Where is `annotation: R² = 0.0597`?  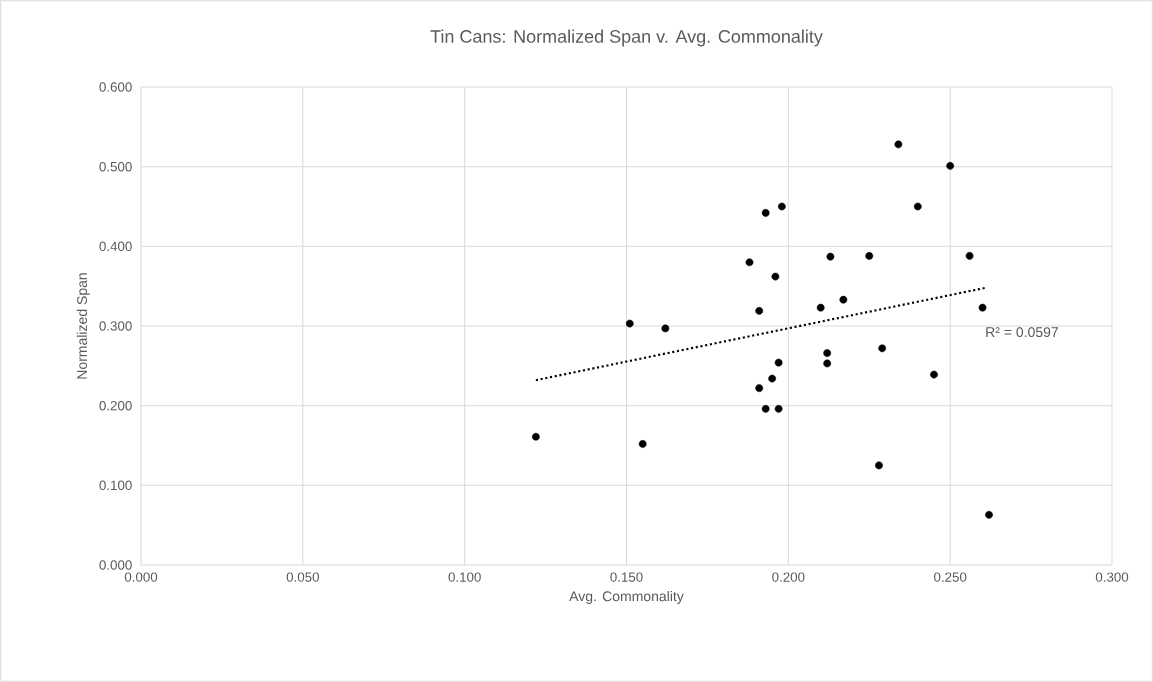
annotation: R² = 0.0597 is located at coordinates (1022, 332).